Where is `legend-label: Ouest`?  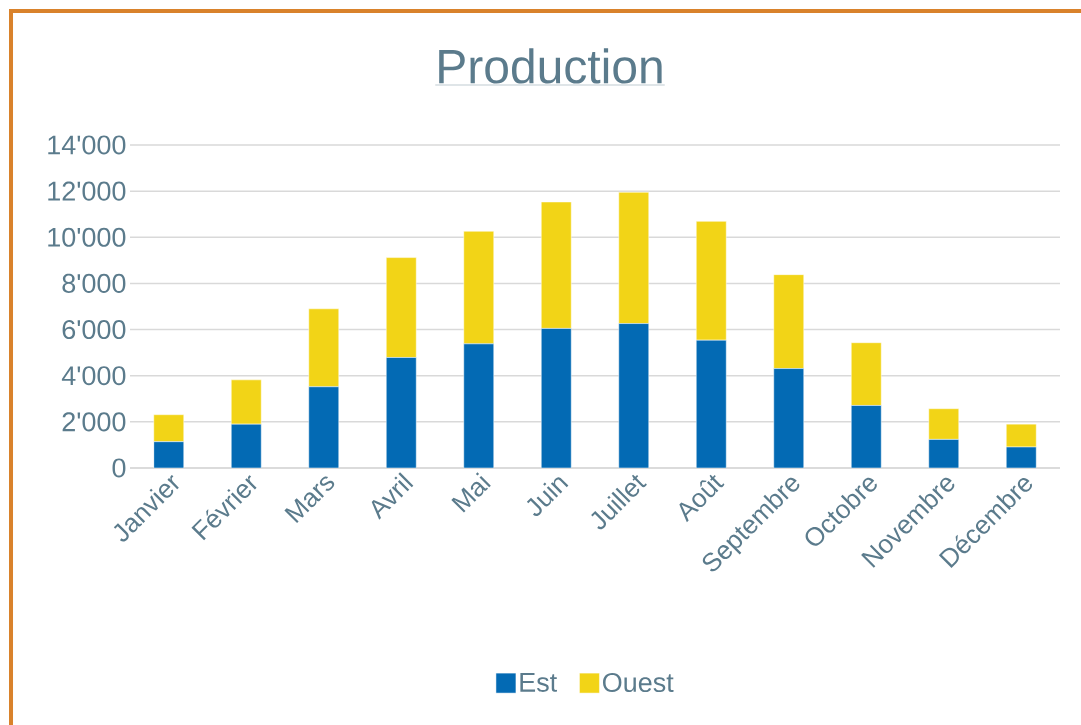
legend-label: Ouest is located at coordinates (638, 682).